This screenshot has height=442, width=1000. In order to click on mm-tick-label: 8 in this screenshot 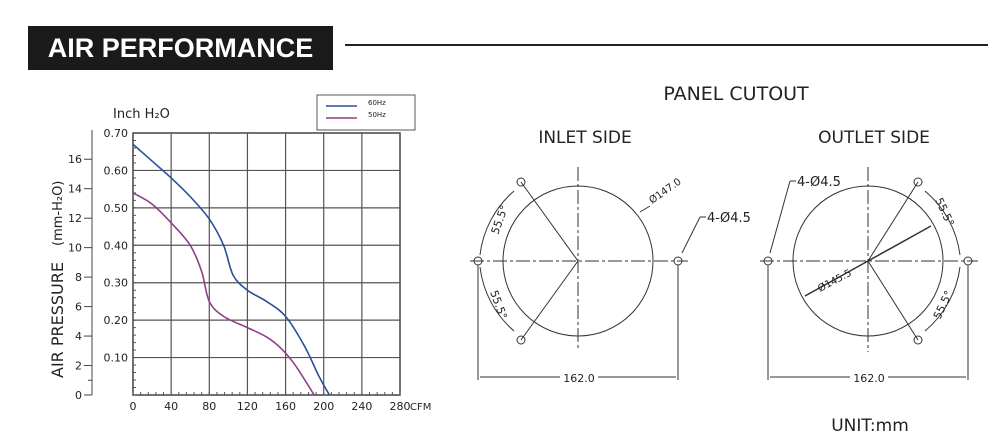, I will do `click(78, 277)`.